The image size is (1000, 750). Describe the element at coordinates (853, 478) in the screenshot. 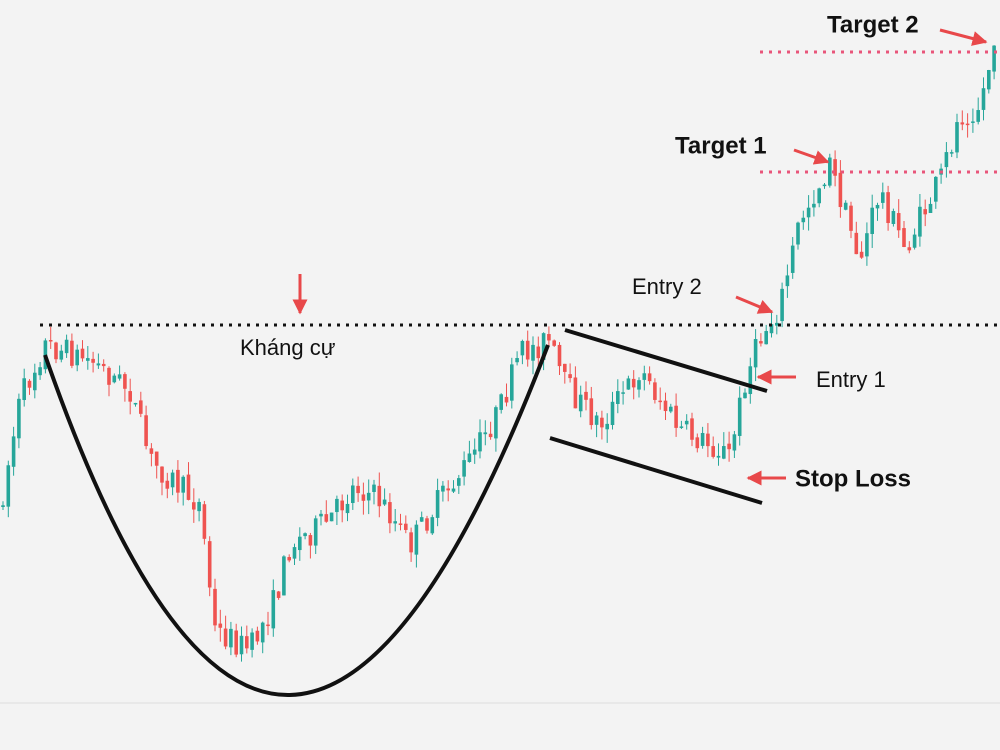

I see `stop-loss-label: Stop Loss` at that location.